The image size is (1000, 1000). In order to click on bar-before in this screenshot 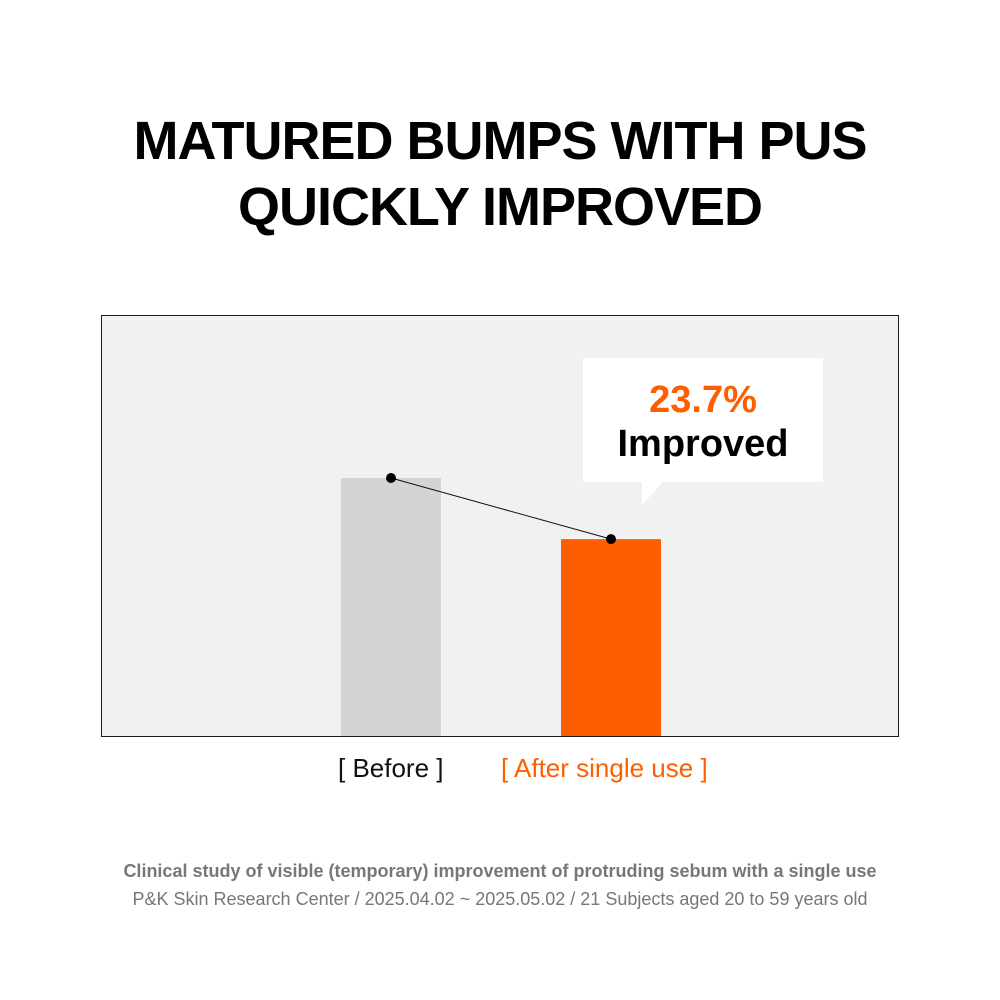, I will do `click(391, 607)`.